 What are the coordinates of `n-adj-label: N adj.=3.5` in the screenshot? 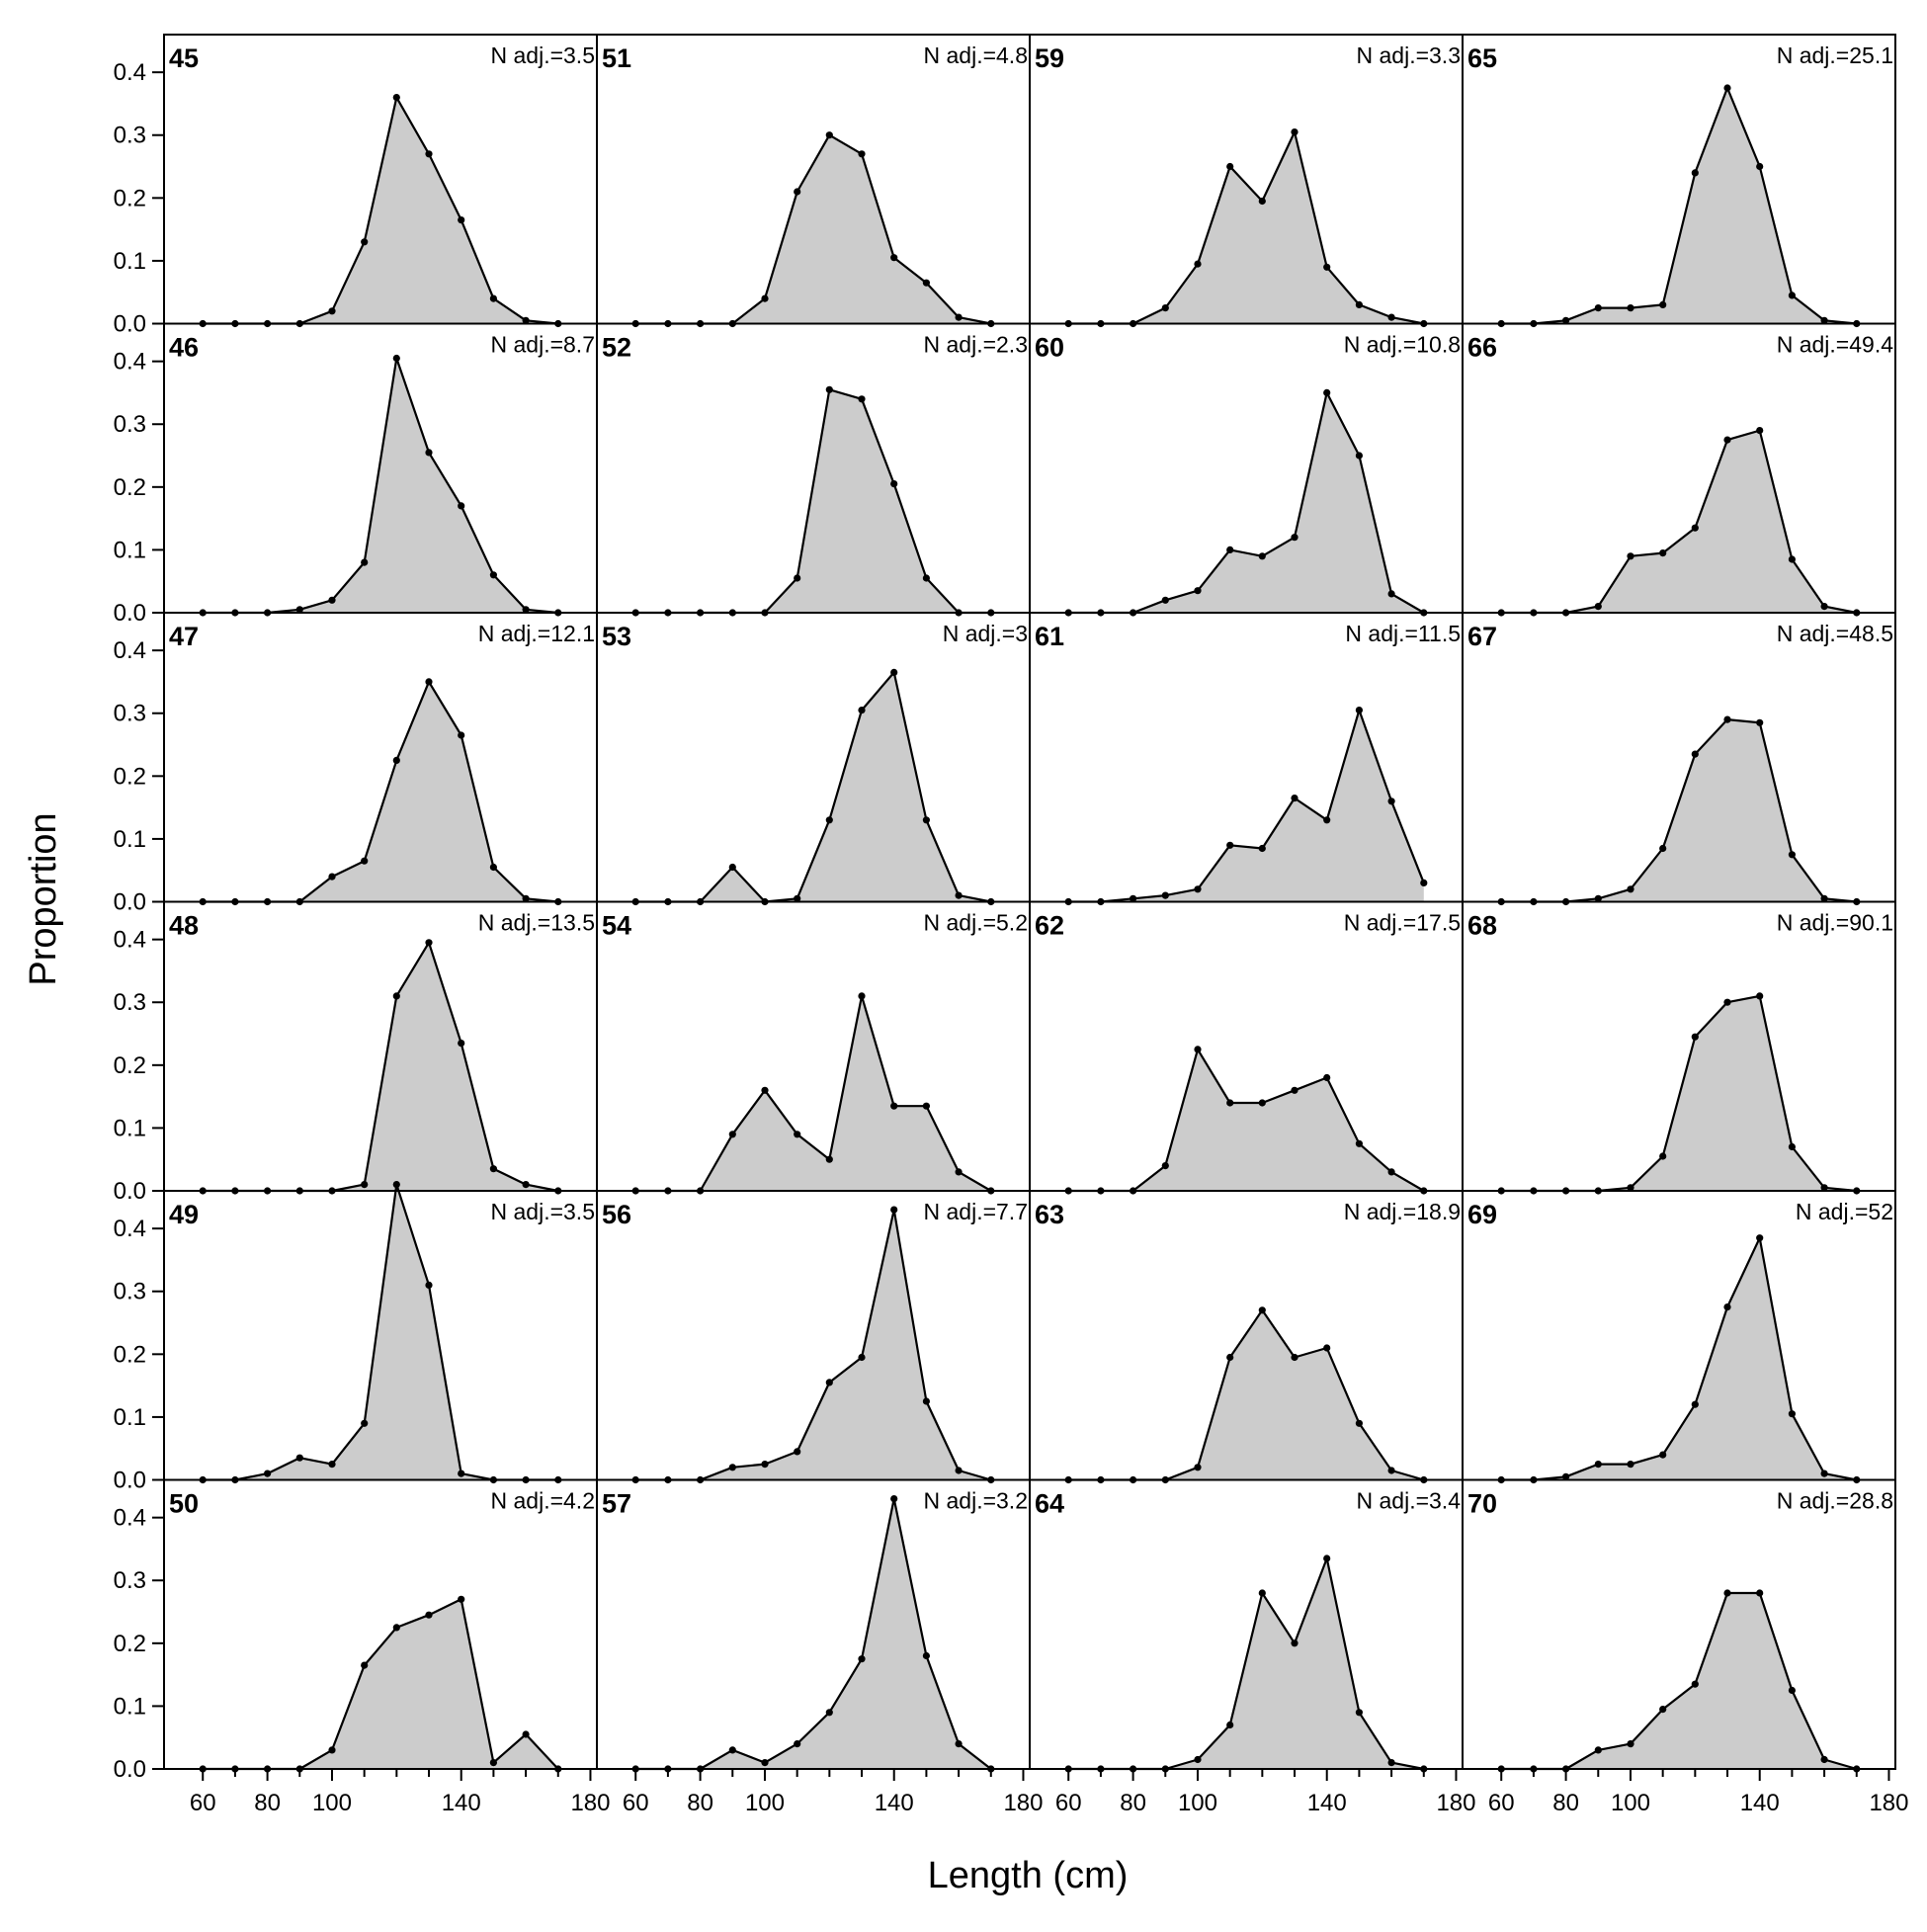 It's located at (543, 55).